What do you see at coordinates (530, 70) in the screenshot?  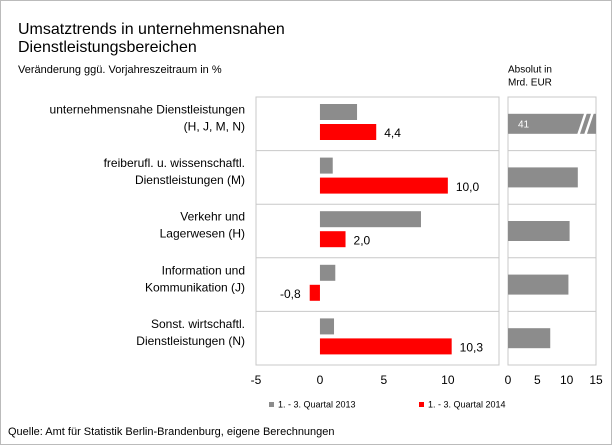 I see `panel-title: Absolut in` at bounding box center [530, 70].